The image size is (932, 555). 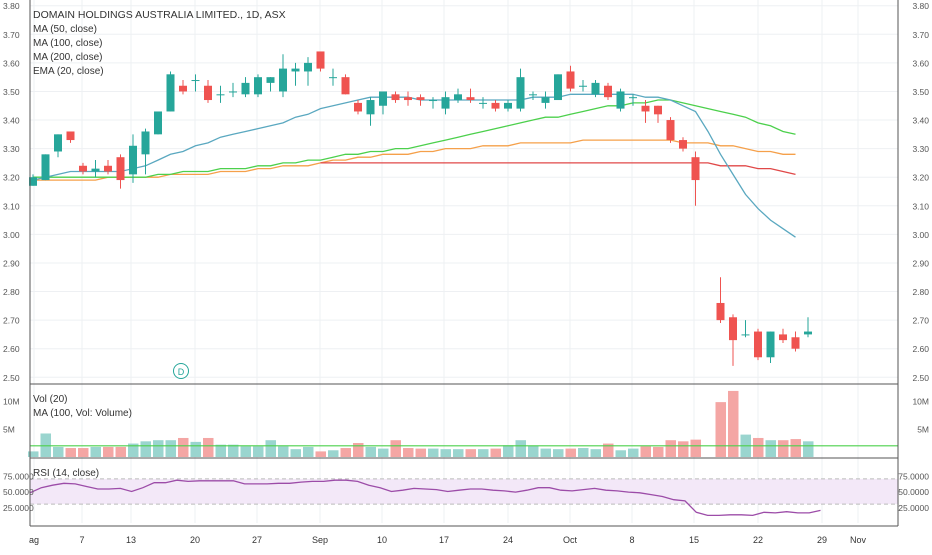 I want to click on price-tick-label-right: 3.00, so click(x=920, y=235).